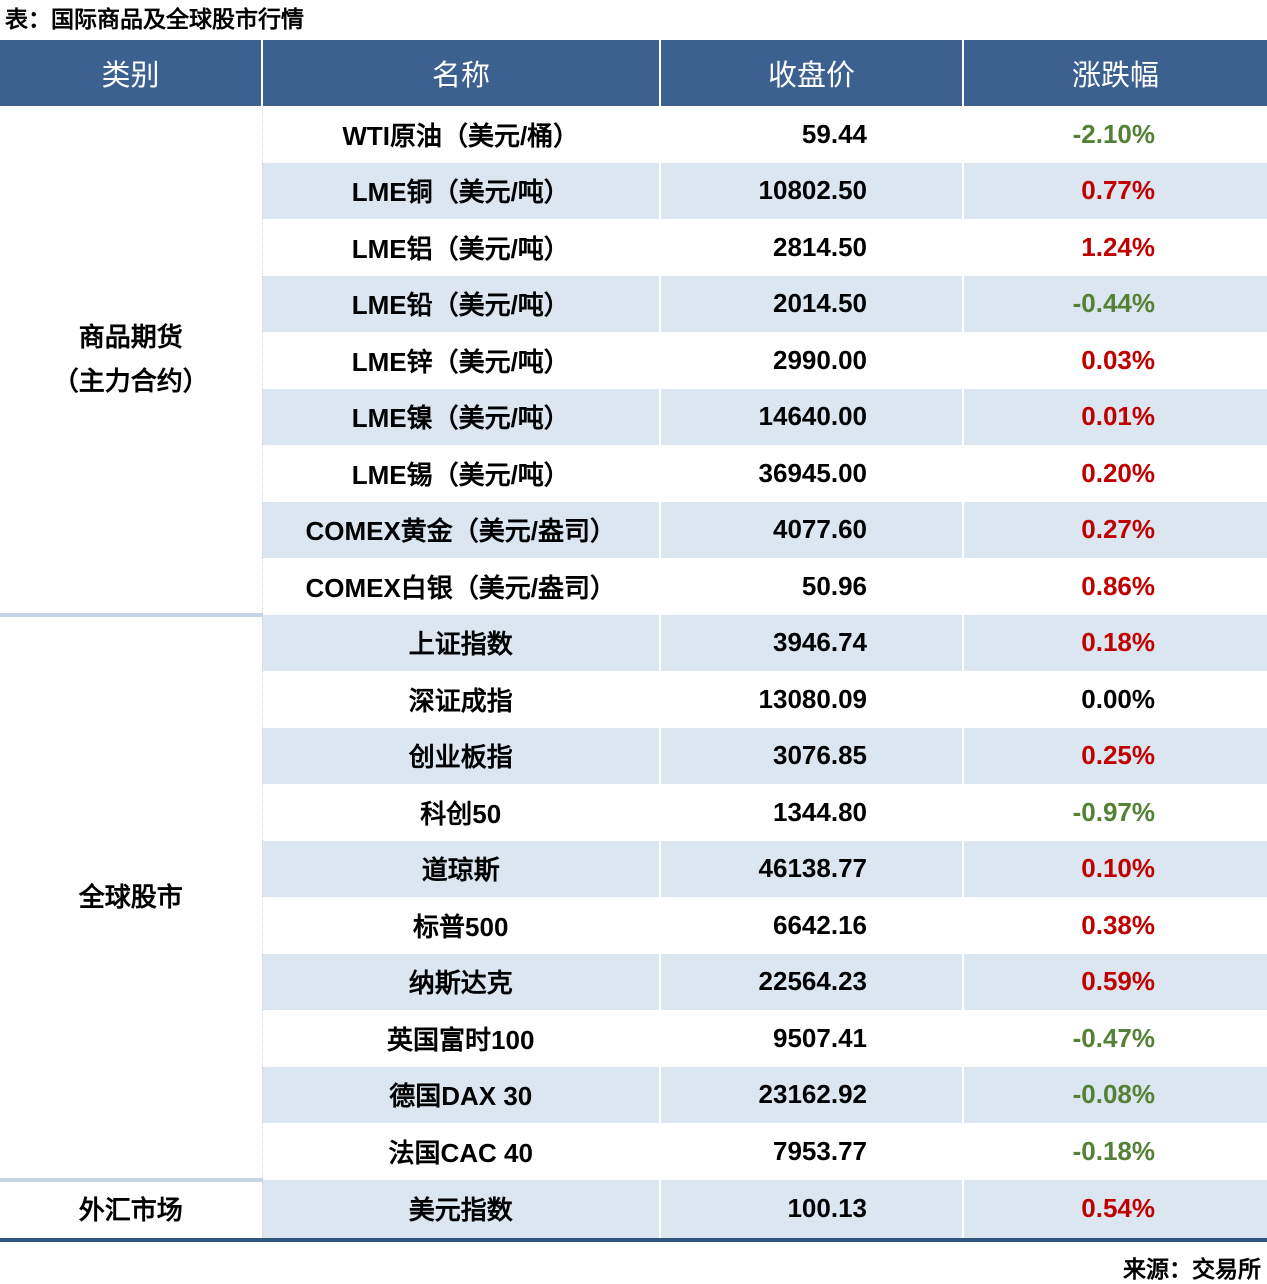  I want to click on close-price-cell: 2814.50, so click(812, 247).